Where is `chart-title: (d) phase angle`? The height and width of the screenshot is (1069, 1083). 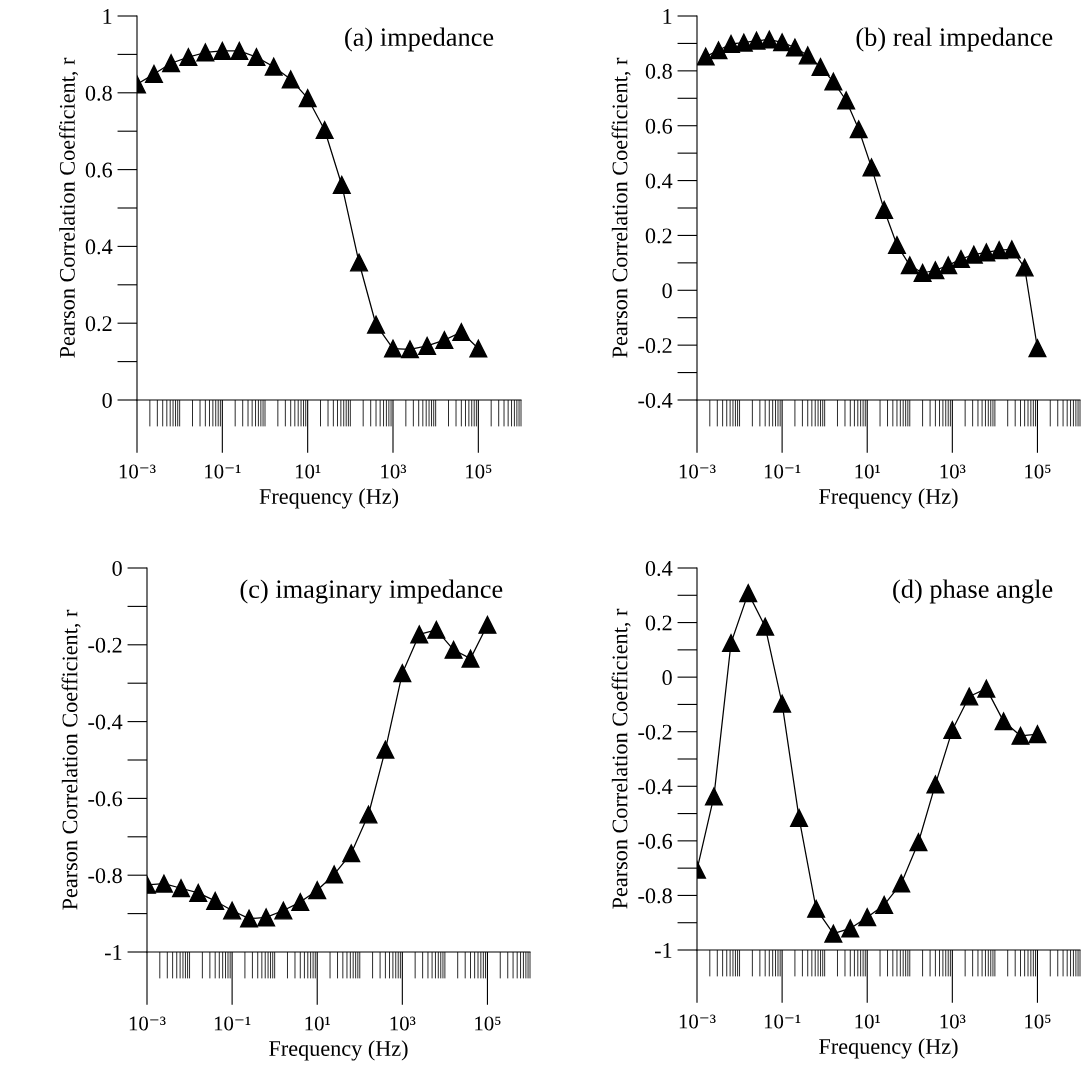 chart-title: (d) phase angle is located at coordinates (973, 591).